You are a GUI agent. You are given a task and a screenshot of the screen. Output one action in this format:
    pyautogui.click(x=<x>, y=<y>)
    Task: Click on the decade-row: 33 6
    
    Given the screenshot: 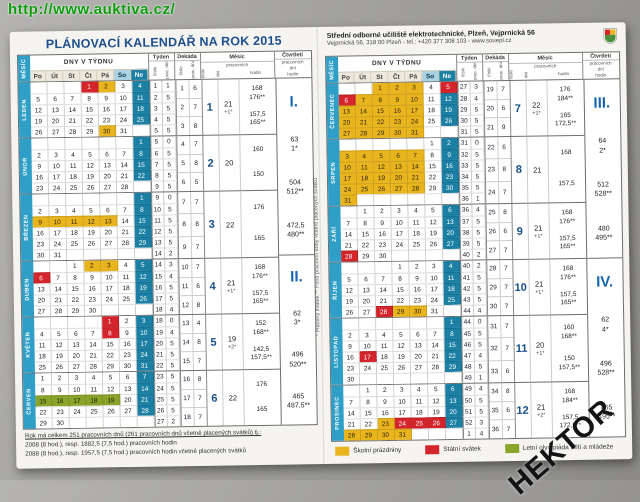 What is the action you would take?
    pyautogui.click(x=501, y=371)
    